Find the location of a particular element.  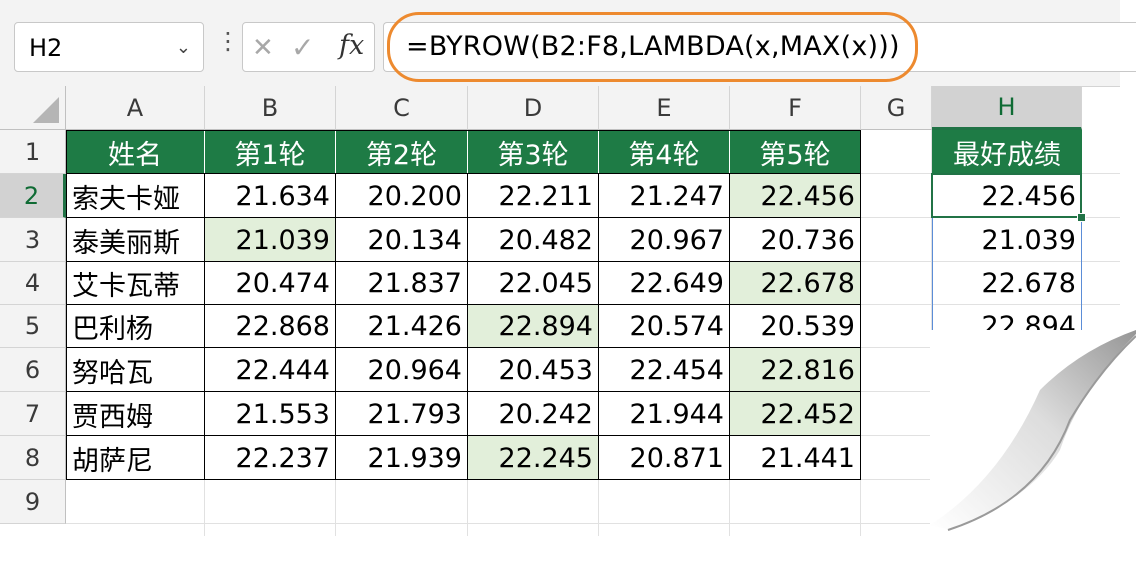

column-header-g: G is located at coordinates (896, 108).